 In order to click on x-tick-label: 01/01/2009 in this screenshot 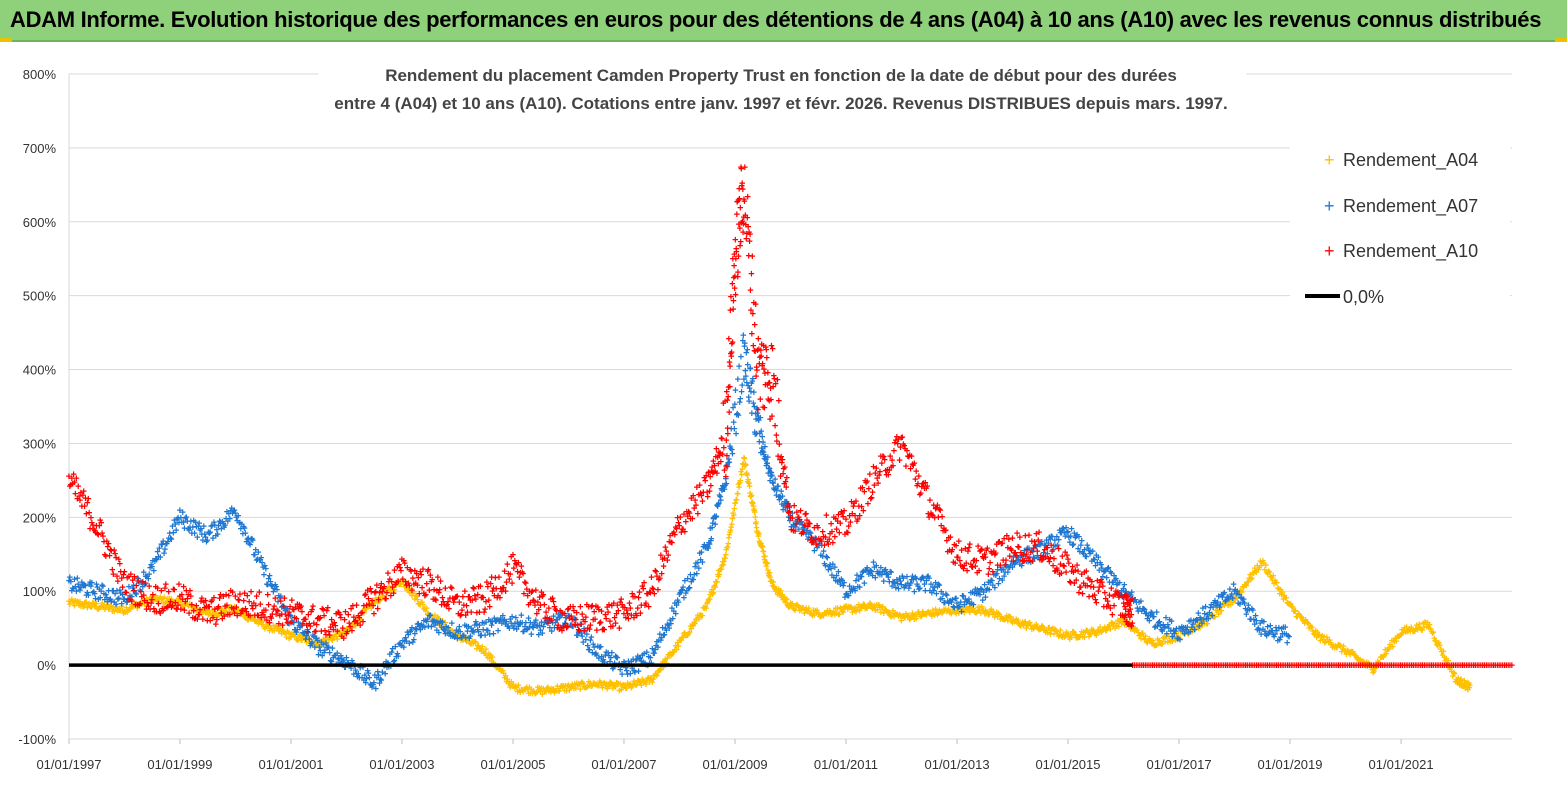, I will do `click(734, 764)`.